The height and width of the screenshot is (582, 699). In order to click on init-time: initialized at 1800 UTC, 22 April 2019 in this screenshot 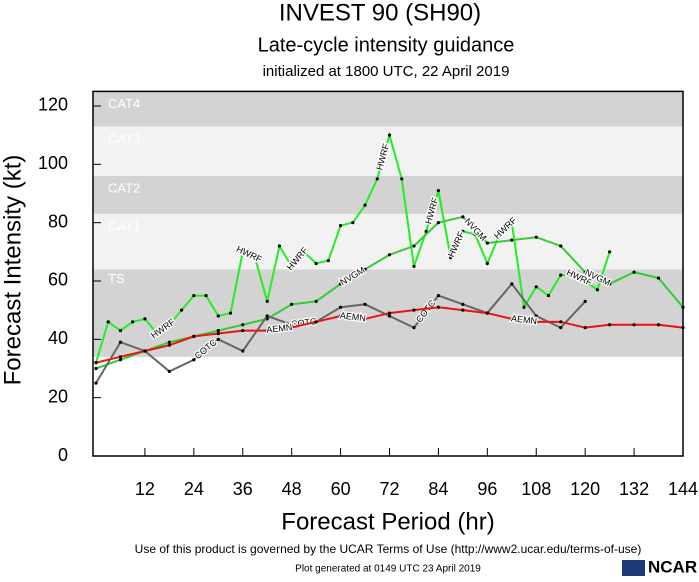, I will do `click(386, 71)`.